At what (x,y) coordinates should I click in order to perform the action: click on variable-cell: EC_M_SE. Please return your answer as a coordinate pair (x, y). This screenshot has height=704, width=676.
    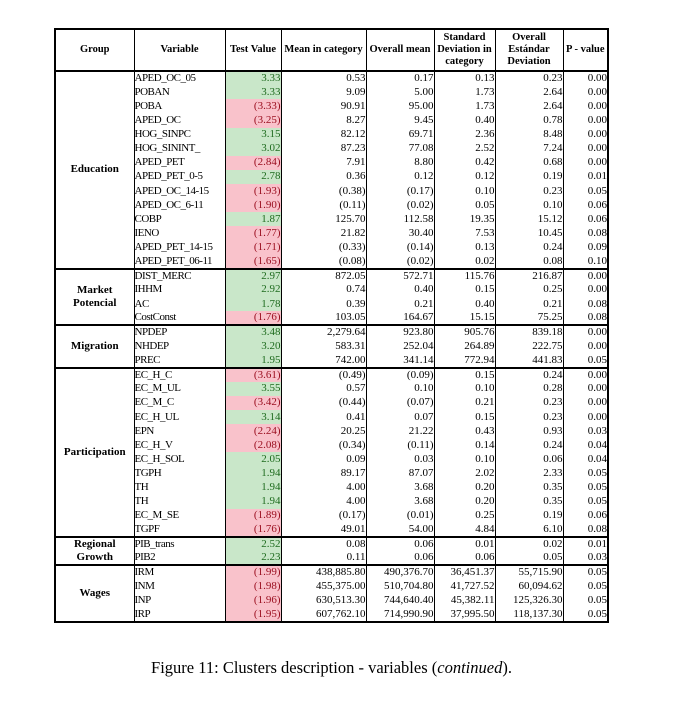
    Looking at the image, I should click on (179, 515).